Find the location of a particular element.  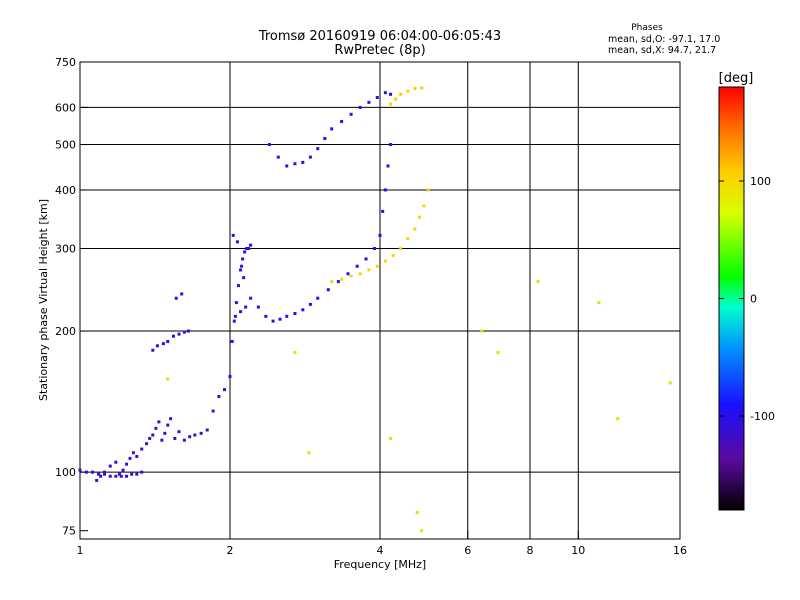

y-tick-label: 500 is located at coordinates (65, 145).